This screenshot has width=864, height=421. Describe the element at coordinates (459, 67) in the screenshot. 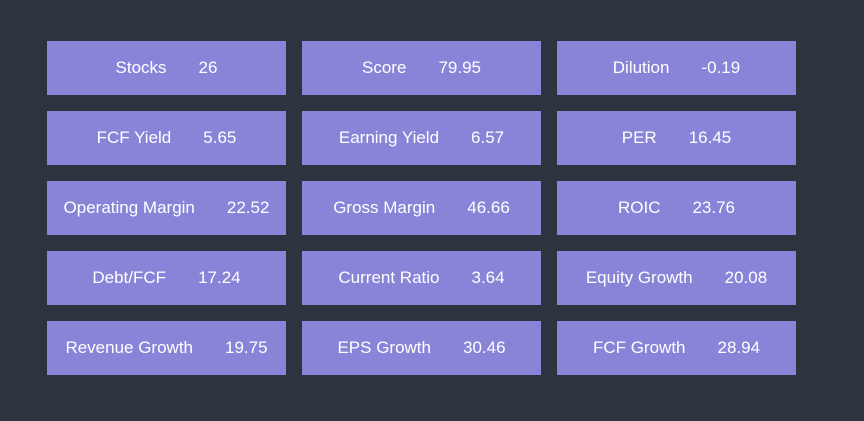

I see `metric-value: 79.95` at that location.